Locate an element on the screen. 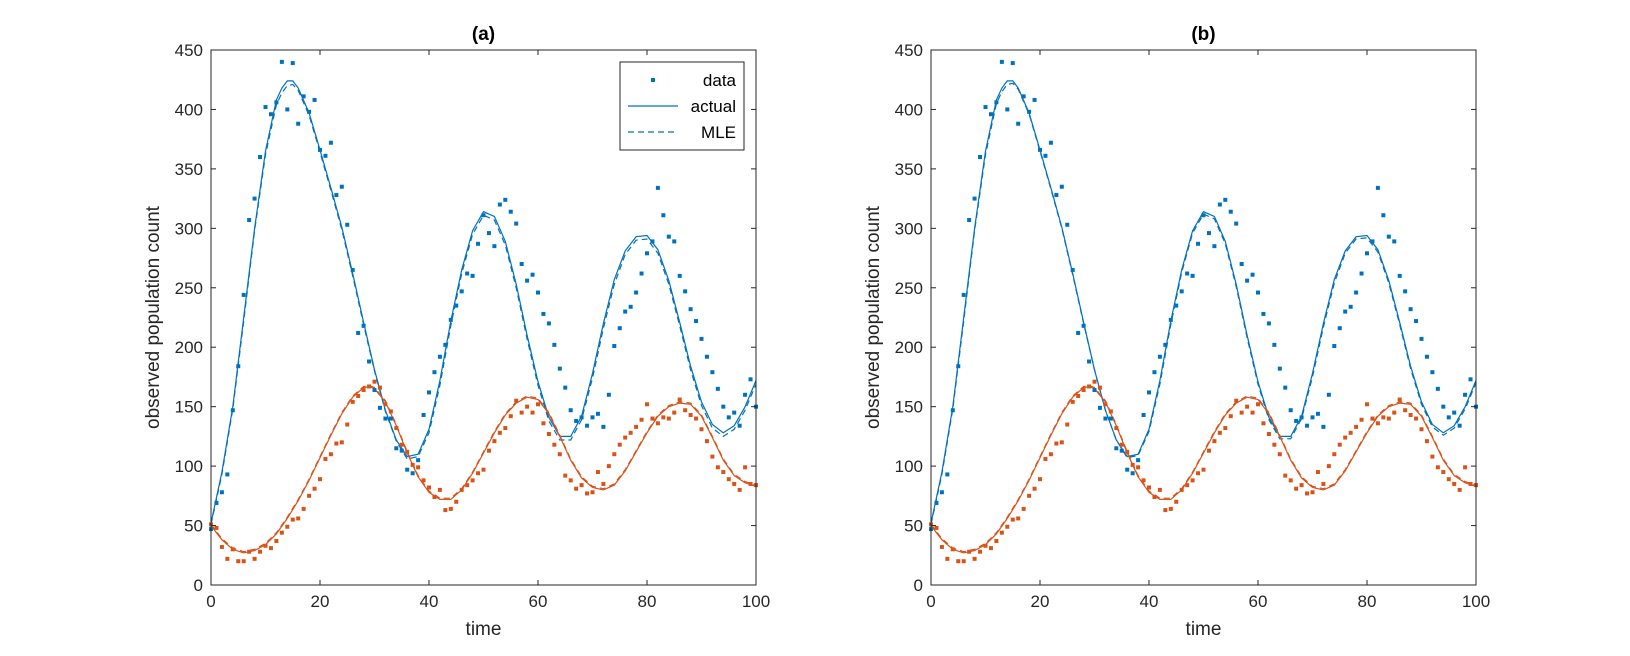  y-tick-label: 0 is located at coordinates (198, 585).